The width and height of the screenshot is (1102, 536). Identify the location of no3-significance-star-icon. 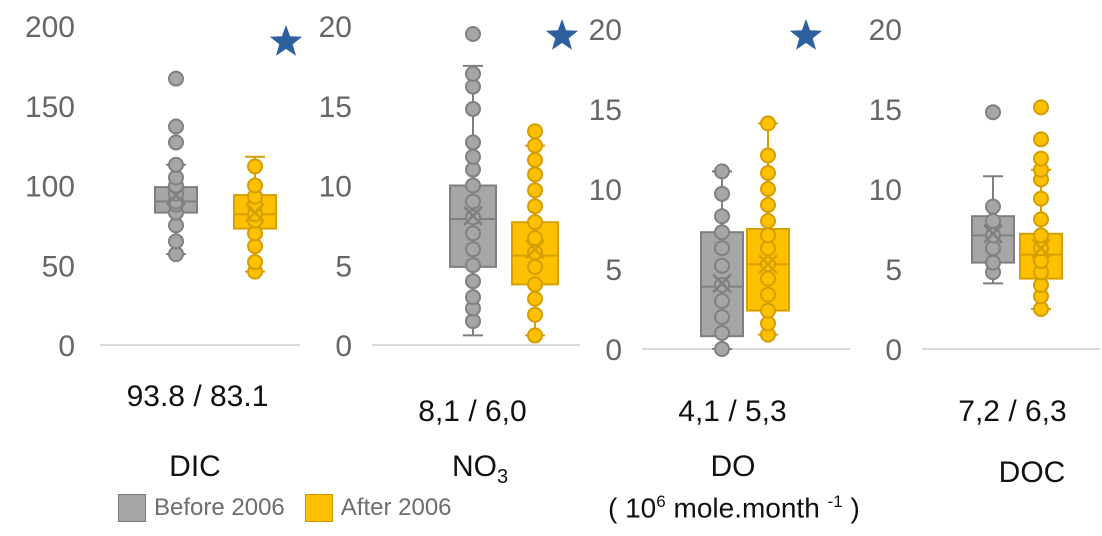
(562, 34).